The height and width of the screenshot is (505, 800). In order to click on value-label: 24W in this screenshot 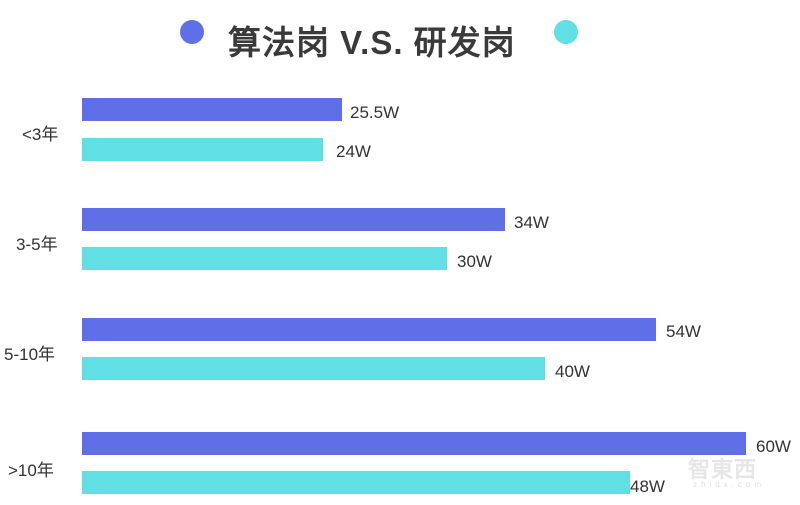, I will do `click(353, 151)`.